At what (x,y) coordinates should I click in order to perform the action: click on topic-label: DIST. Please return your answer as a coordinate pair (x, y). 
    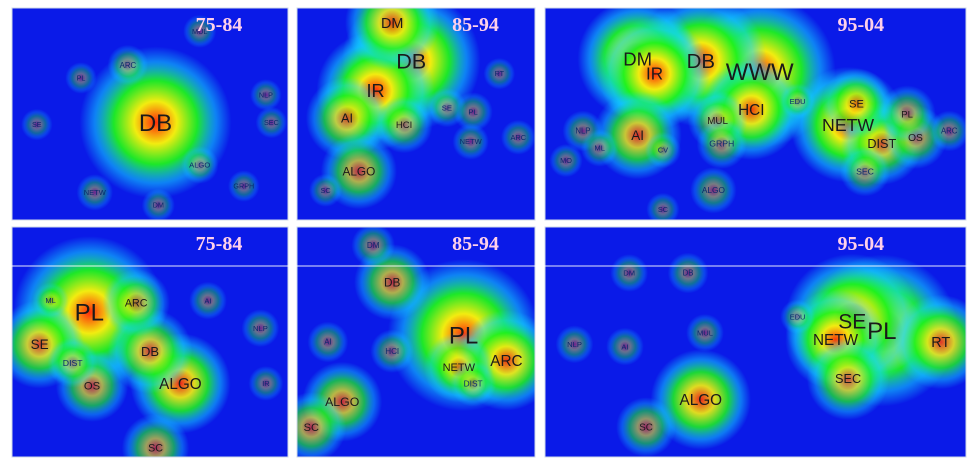
    Looking at the image, I should click on (73, 363).